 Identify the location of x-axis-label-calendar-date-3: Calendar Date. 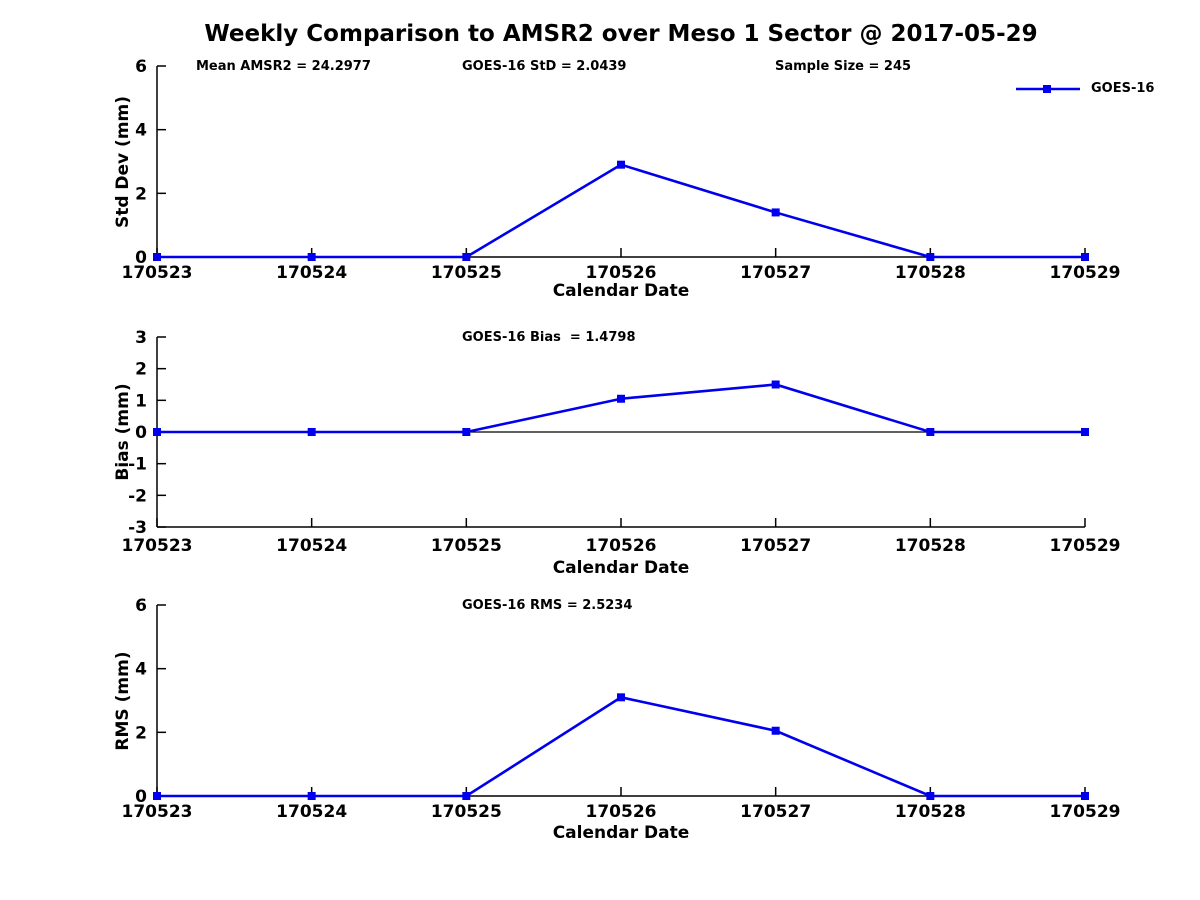
(621, 833).